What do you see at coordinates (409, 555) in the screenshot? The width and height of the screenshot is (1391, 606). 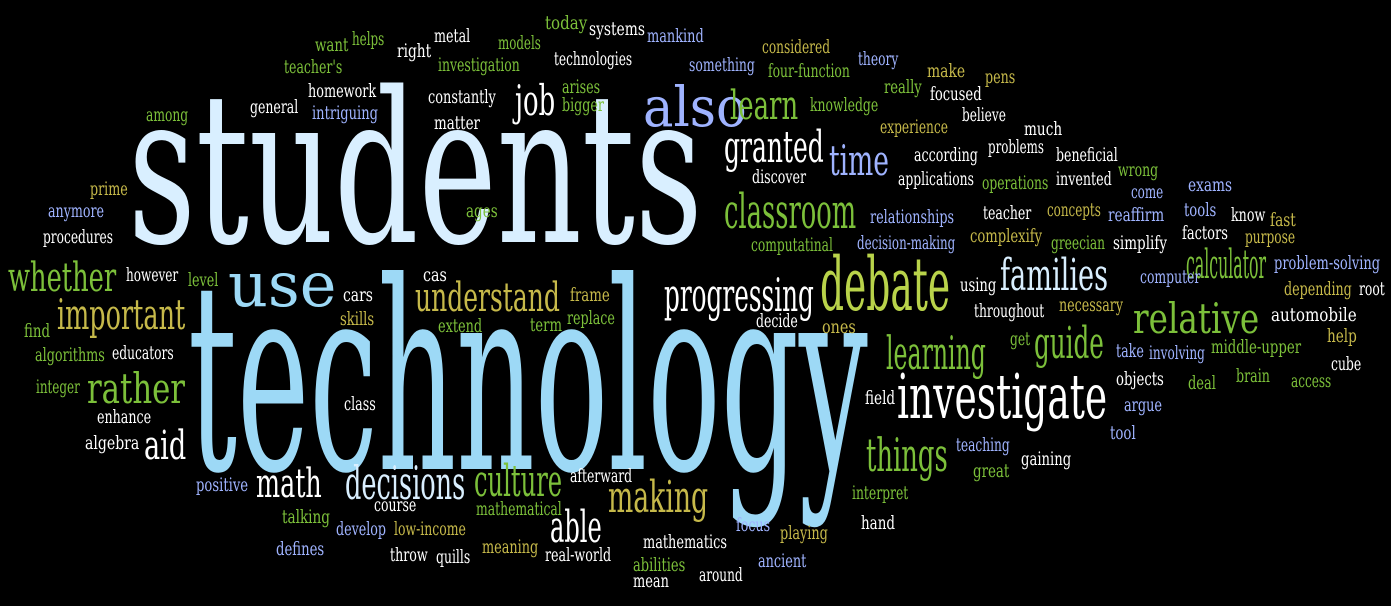 I see `cloud-word: throw` at bounding box center [409, 555].